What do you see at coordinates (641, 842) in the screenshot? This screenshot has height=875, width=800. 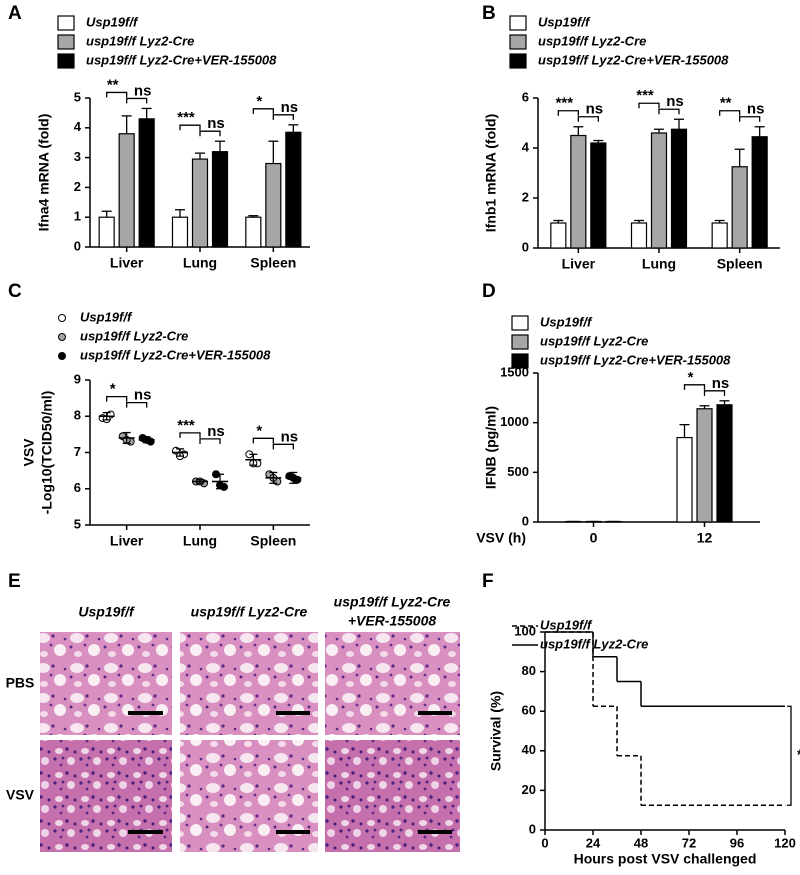 I see `x-tick-label: 48` at bounding box center [641, 842].